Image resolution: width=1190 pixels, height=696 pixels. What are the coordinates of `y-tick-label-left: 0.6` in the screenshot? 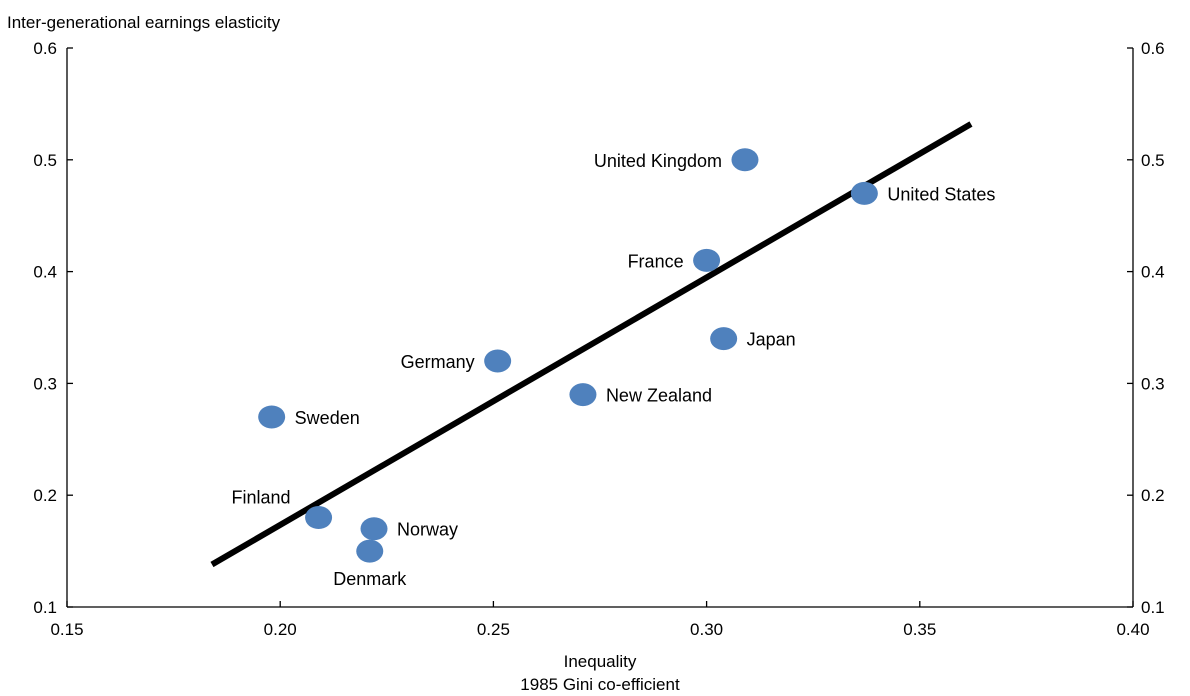 It's located at (45, 48).